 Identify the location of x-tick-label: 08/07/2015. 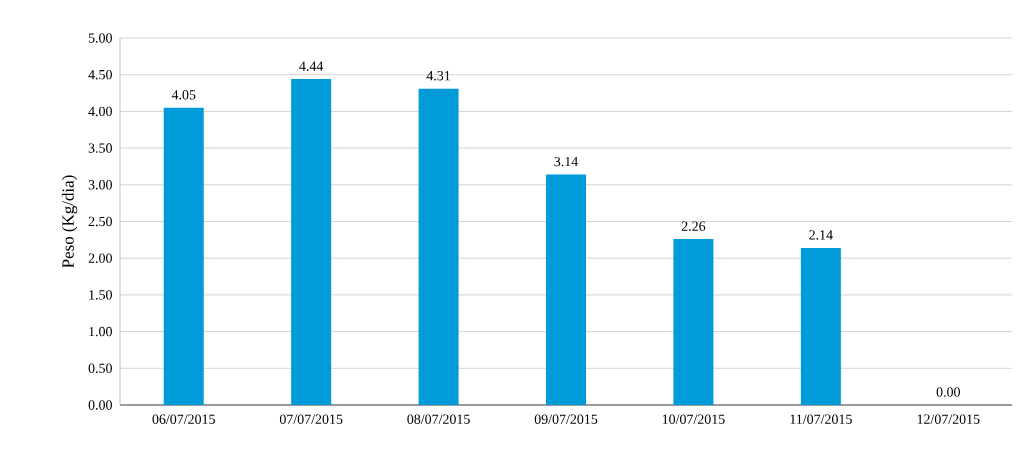
(438, 419).